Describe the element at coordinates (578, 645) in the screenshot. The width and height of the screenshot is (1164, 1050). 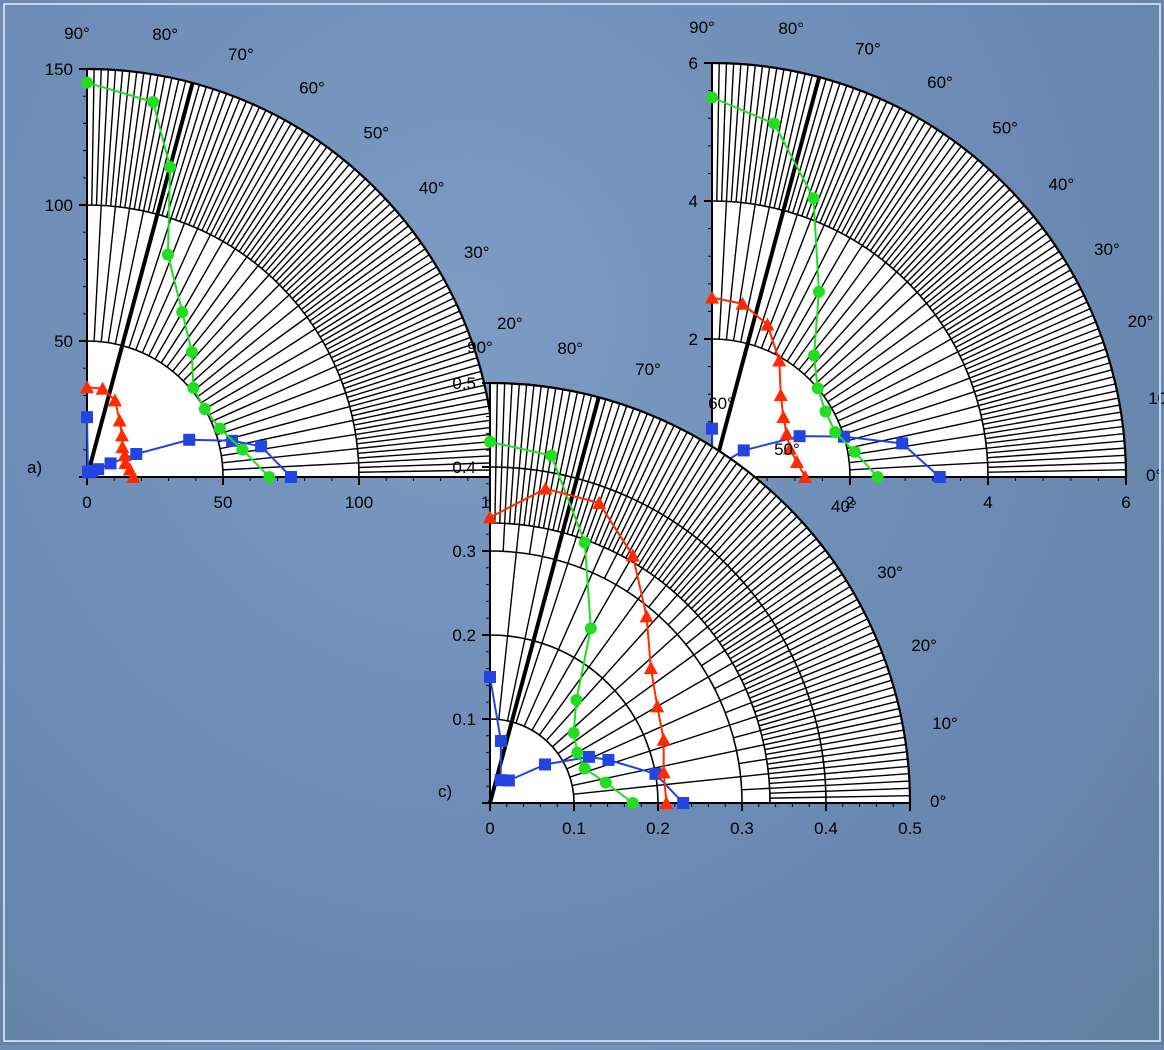
I see `series-line` at that location.